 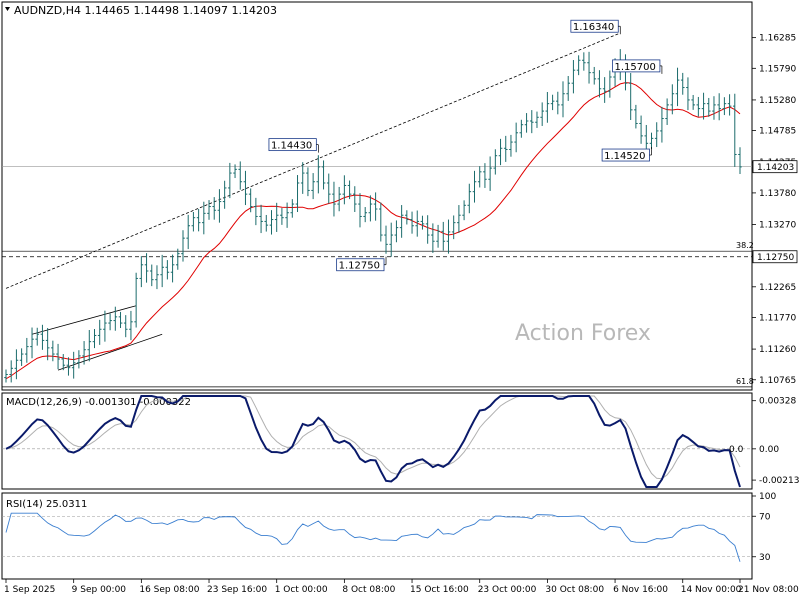 What do you see at coordinates (593, 27) in the screenshot?
I see `annotation-label-0: 1.16340` at bounding box center [593, 27].